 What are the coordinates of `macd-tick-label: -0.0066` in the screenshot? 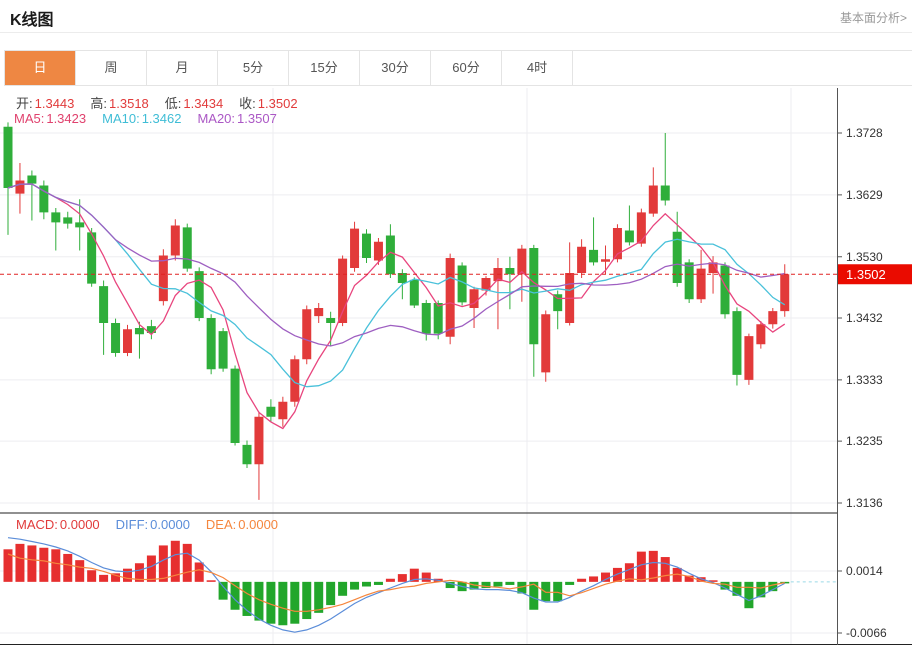 It's located at (866, 633).